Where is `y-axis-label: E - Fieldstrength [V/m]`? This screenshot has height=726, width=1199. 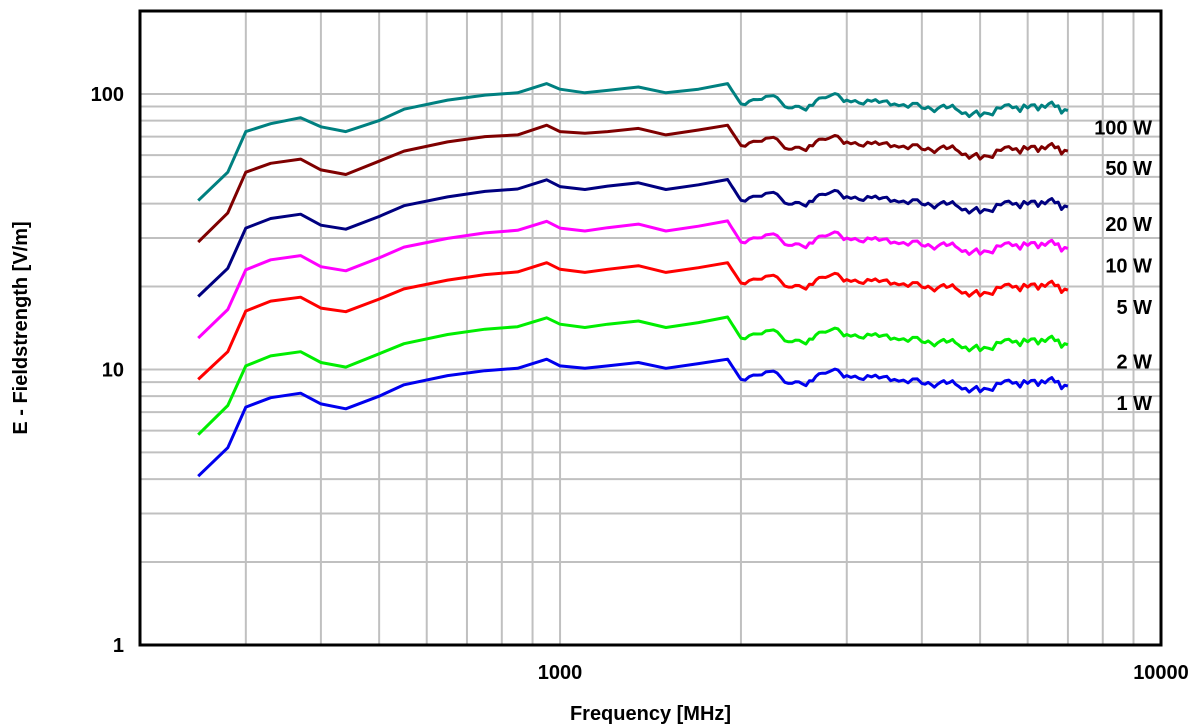
y-axis-label: E - Fieldstrength [V/m] is located at coordinates (21, 327).